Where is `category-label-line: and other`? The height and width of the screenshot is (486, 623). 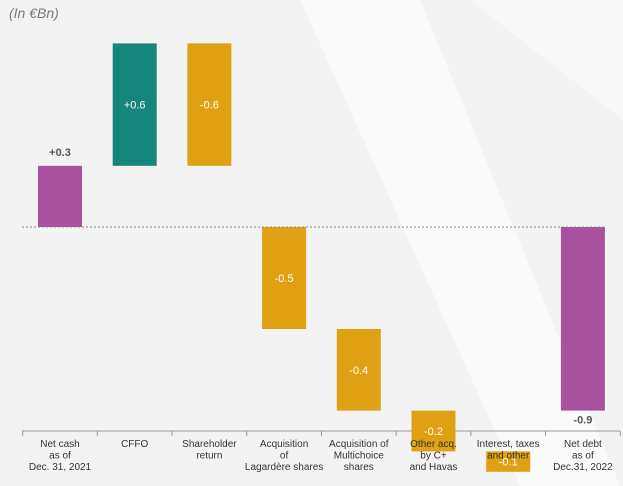
category-label-line: and other is located at coordinates (508, 456).